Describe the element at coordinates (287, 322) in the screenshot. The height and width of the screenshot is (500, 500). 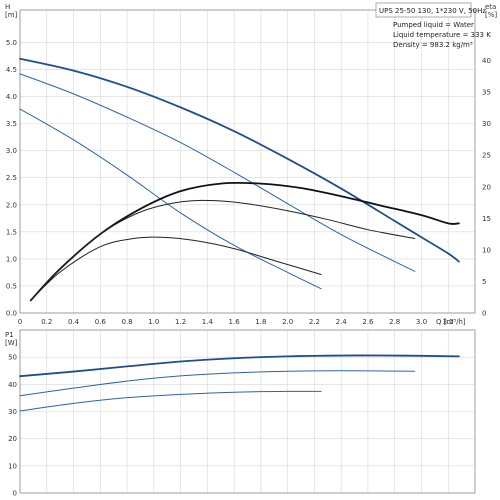
I see `x-tick-label: 2.0` at that location.